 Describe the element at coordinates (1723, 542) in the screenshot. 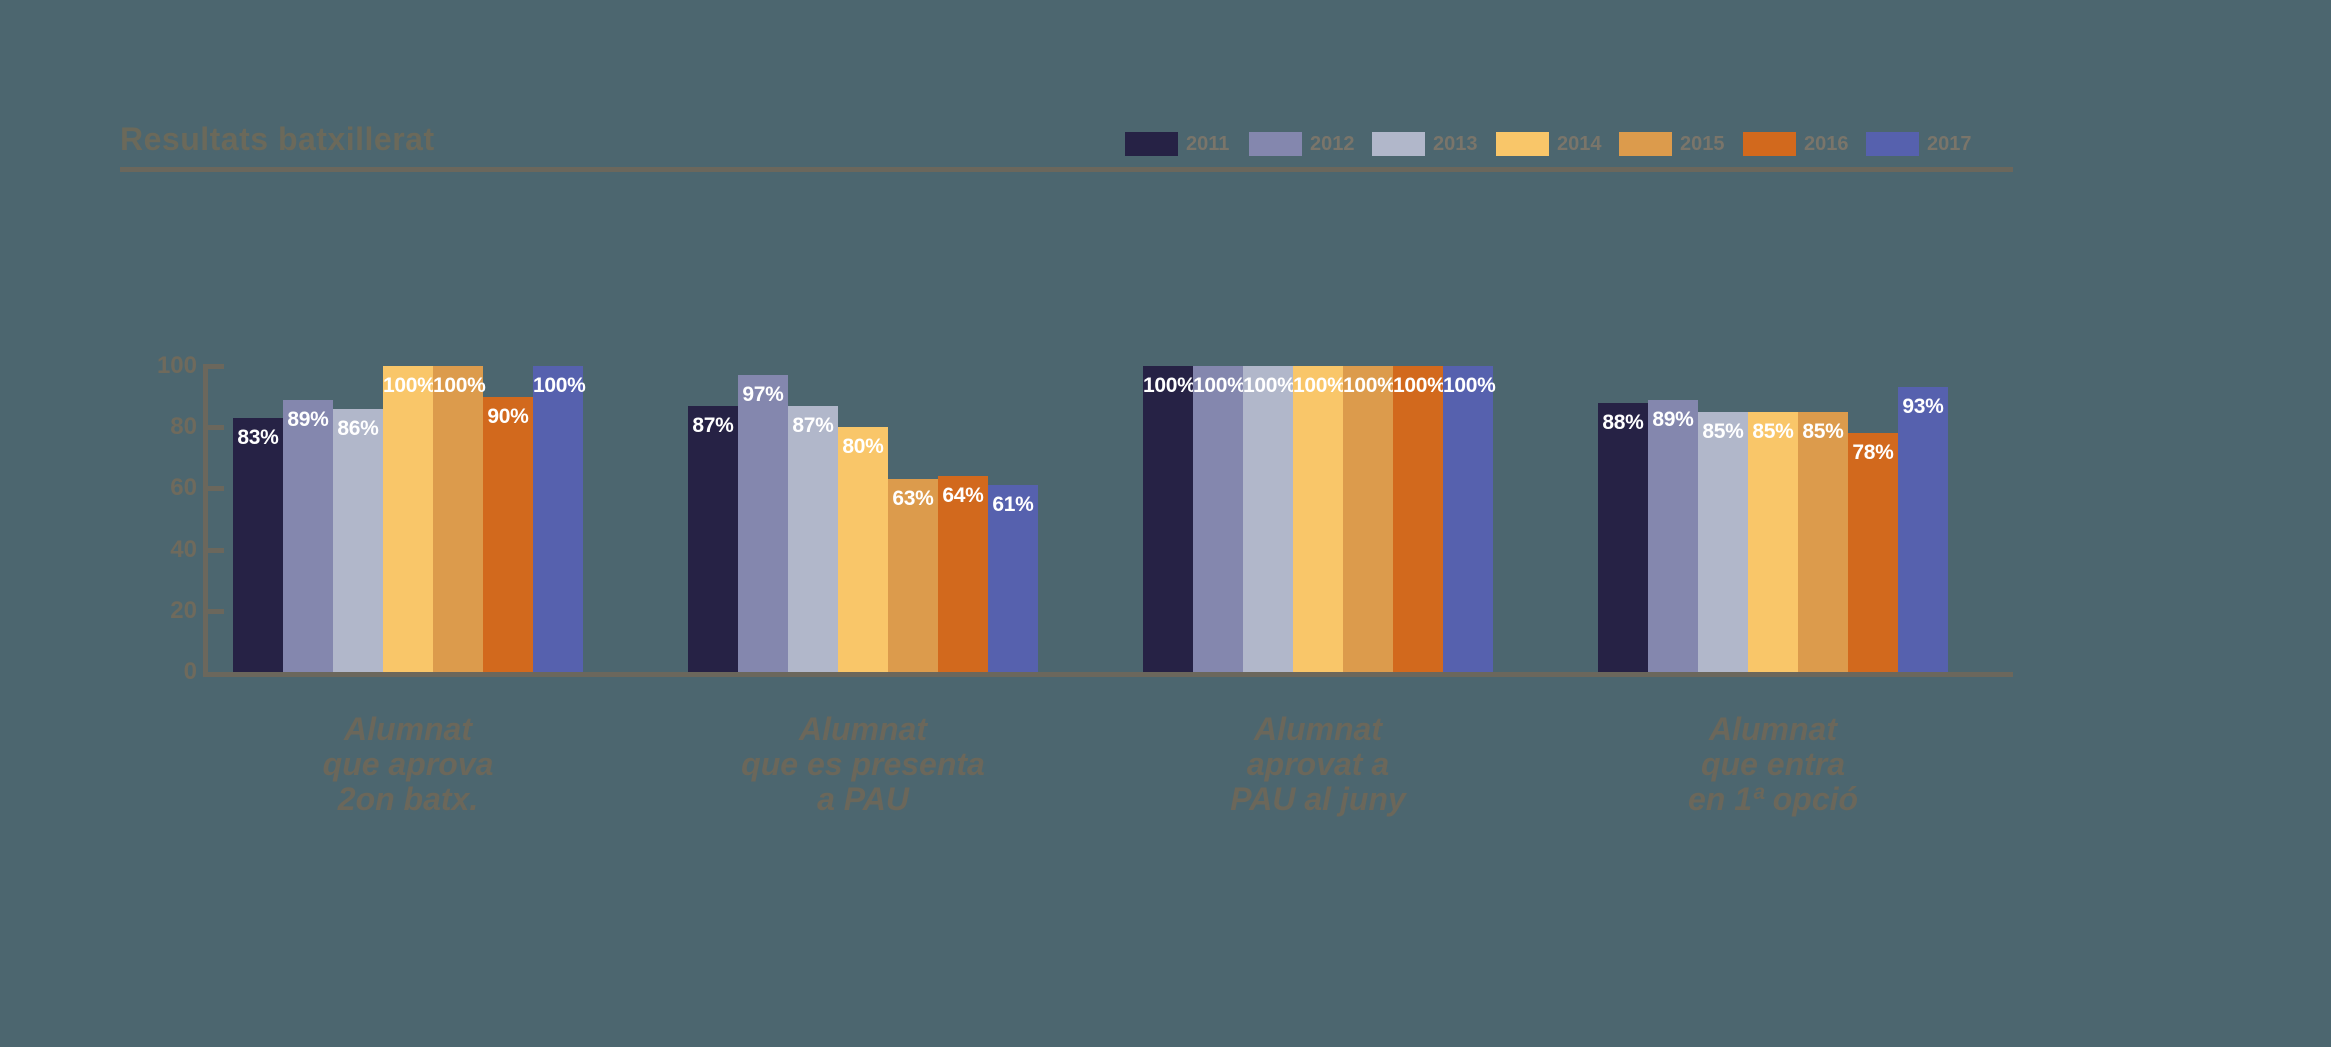

I see `bar-2013-group4: 85%` at that location.